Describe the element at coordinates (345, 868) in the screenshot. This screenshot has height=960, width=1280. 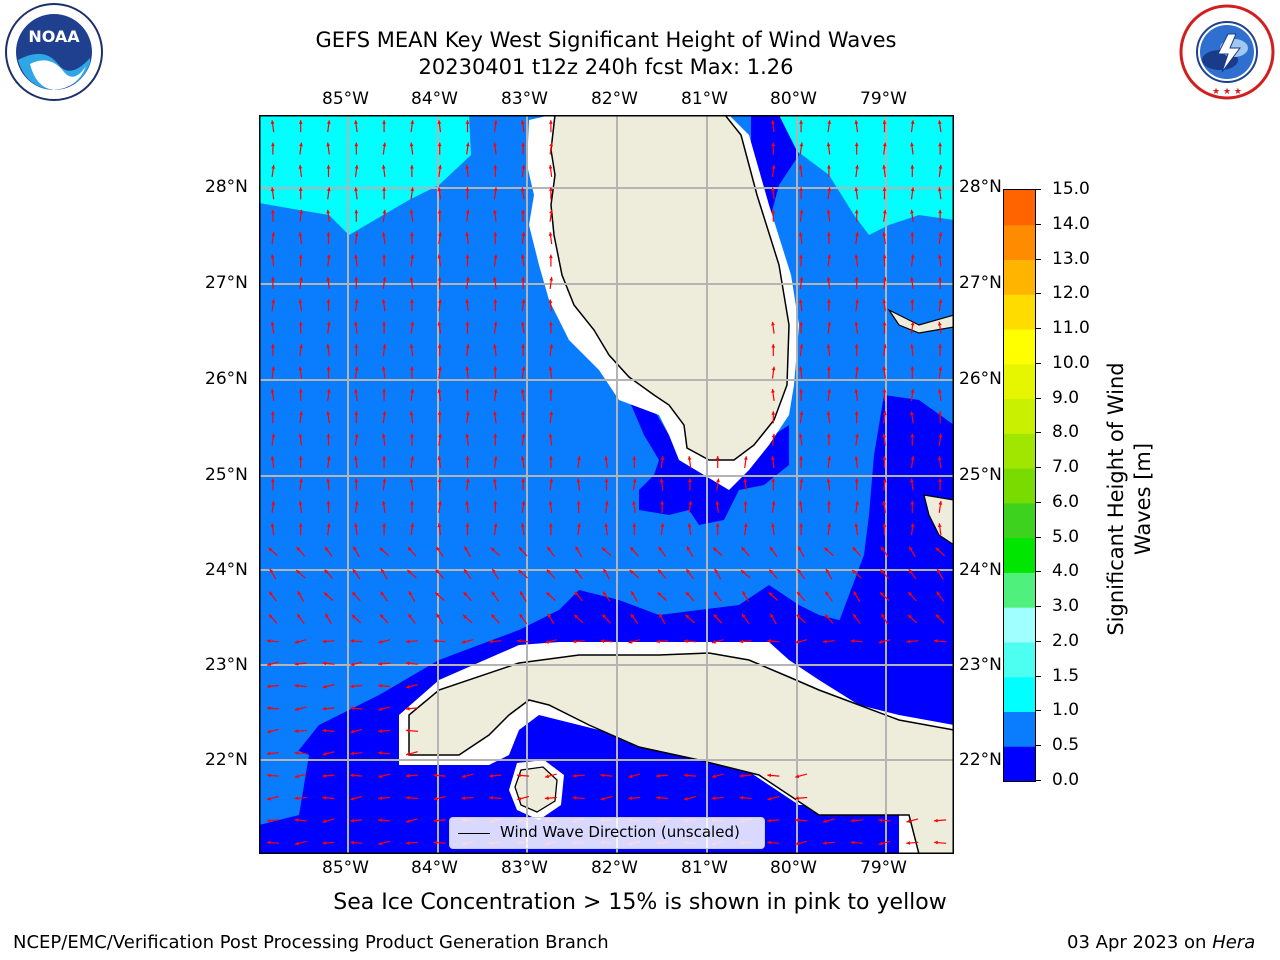
I see `lon-label-bottom: 85°W` at that location.